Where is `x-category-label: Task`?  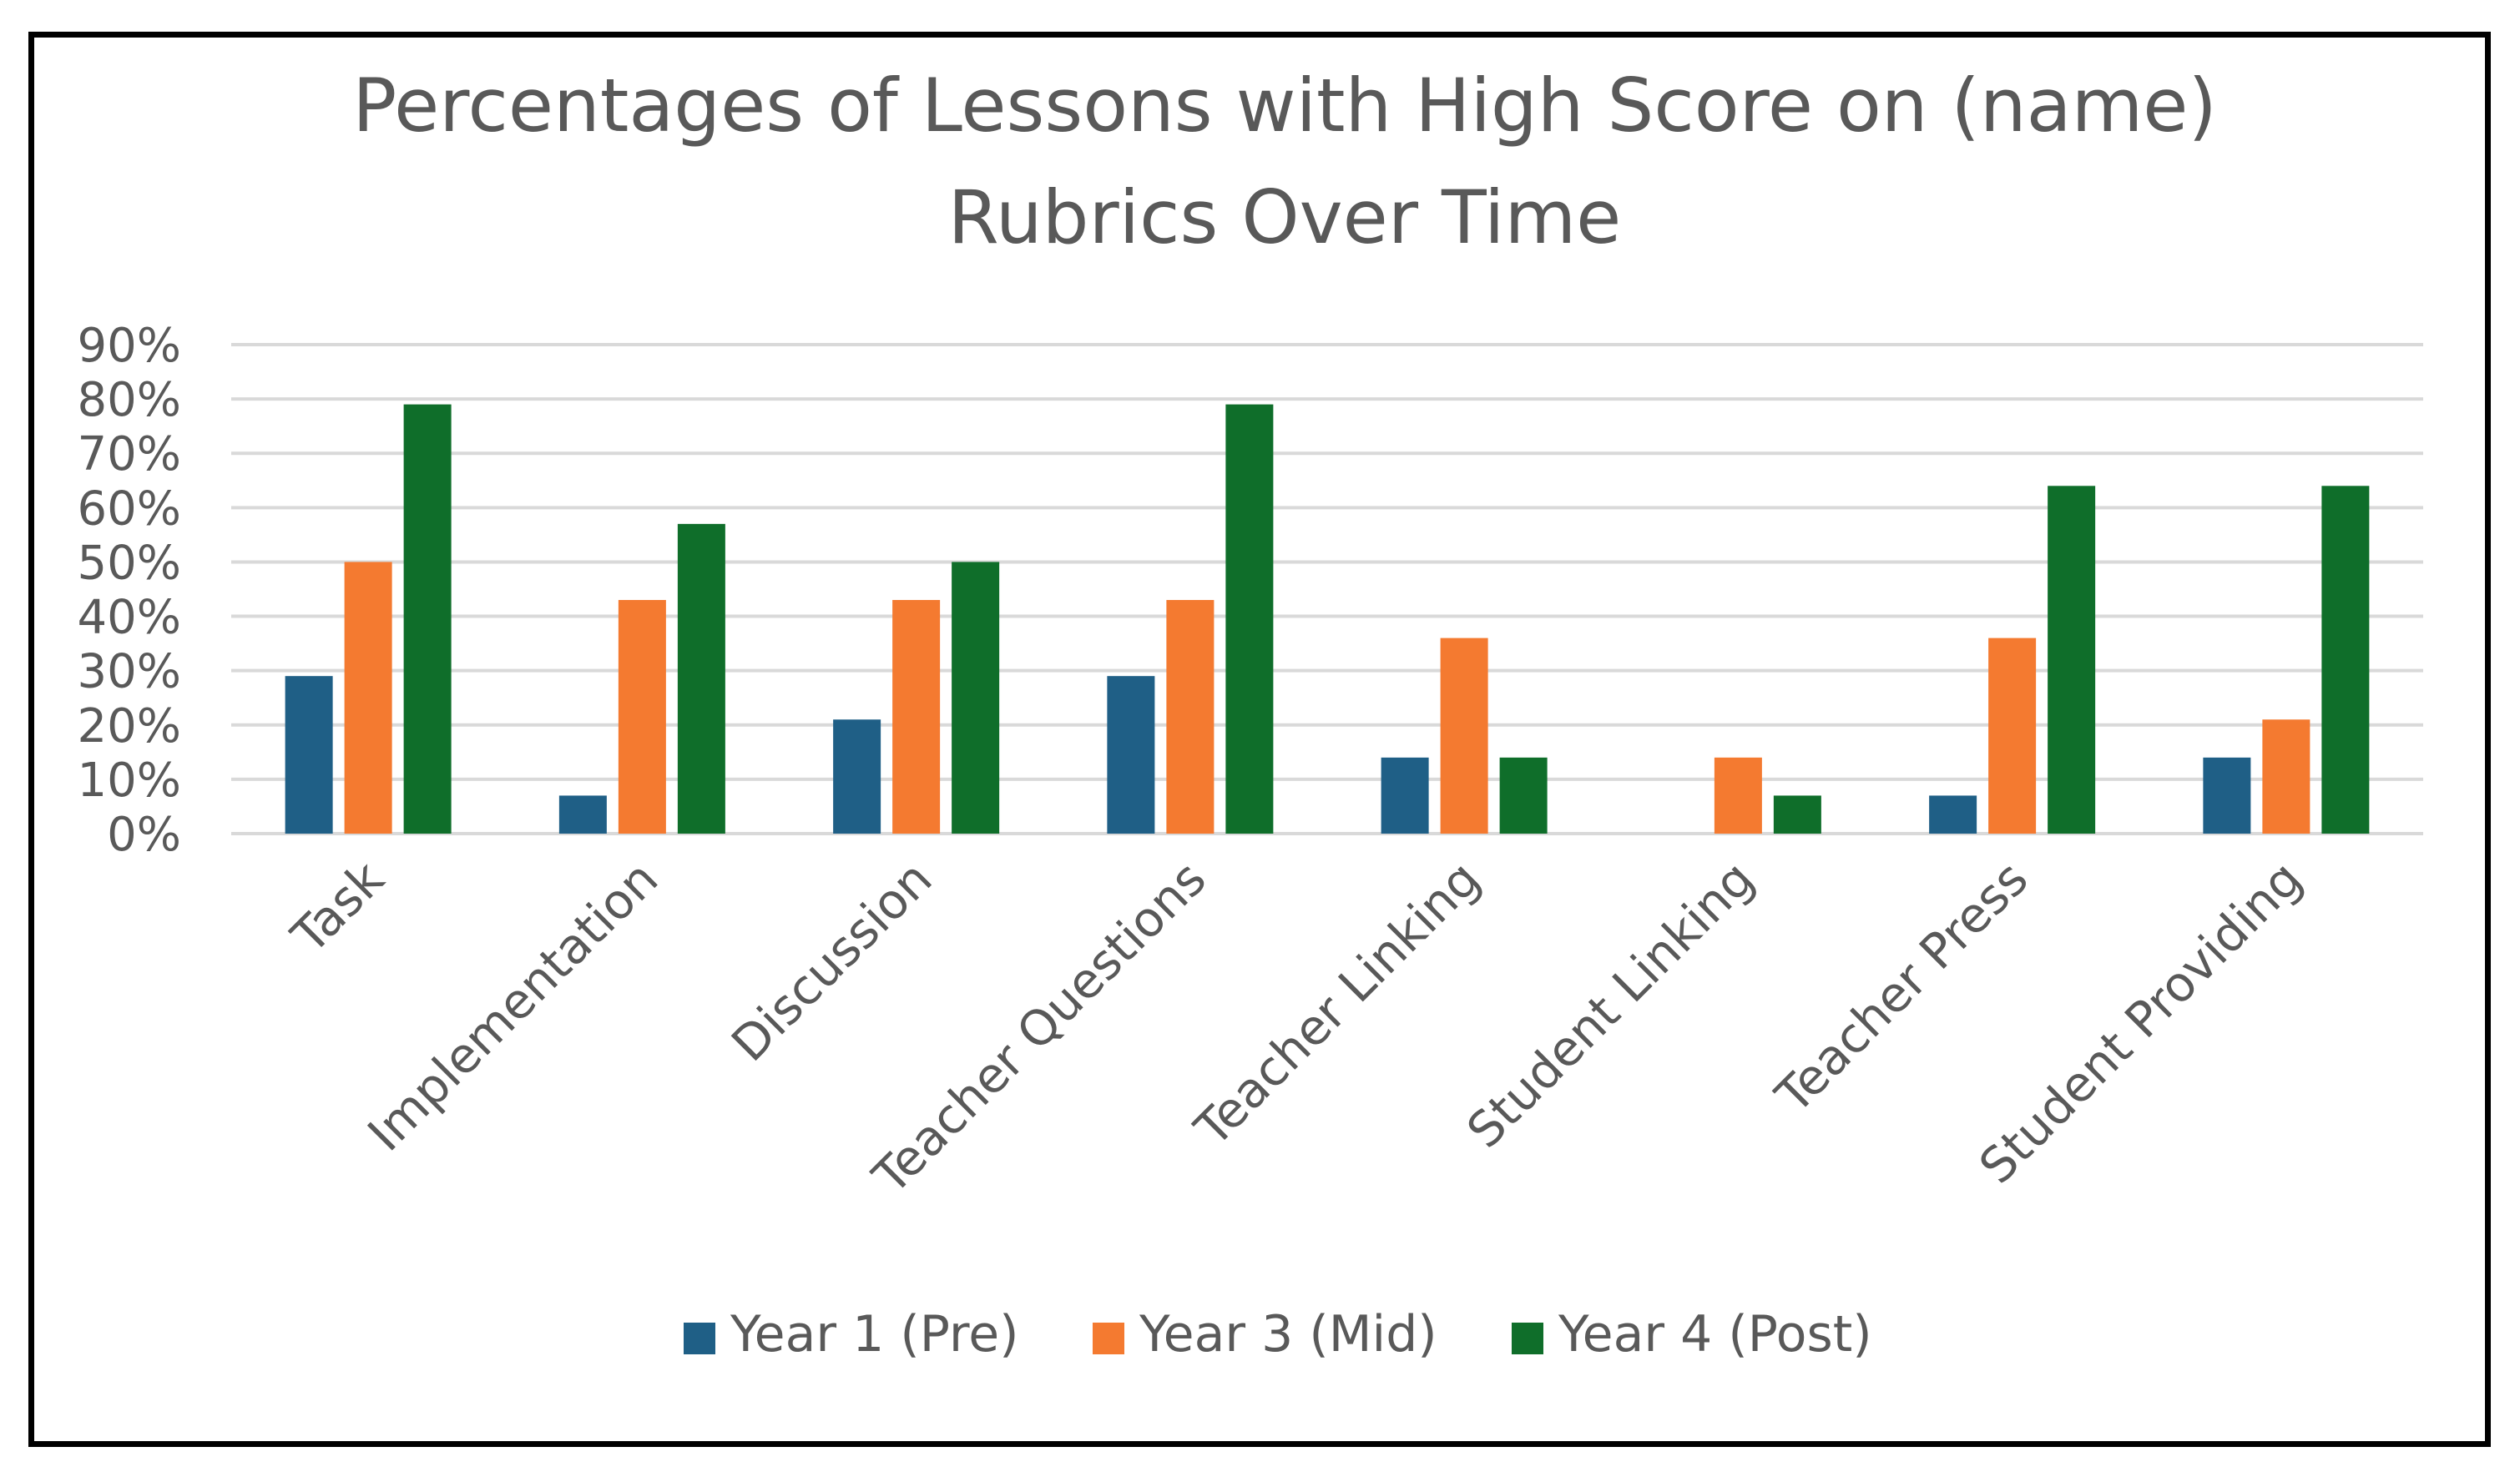 x-category-label: Task is located at coordinates (338, 907).